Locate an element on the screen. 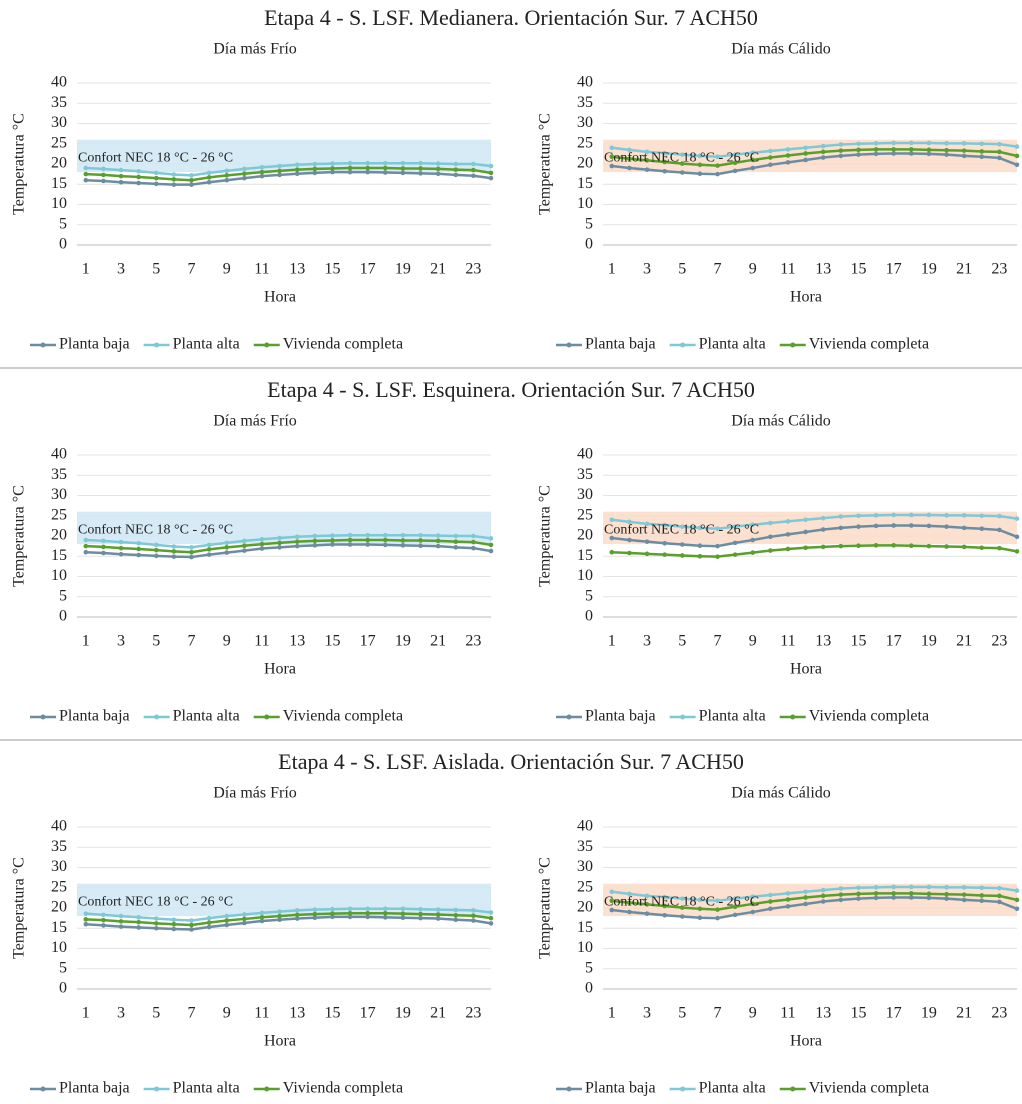 The width and height of the screenshot is (1022, 1104). x-tick-label: 9 is located at coordinates (227, 1013).